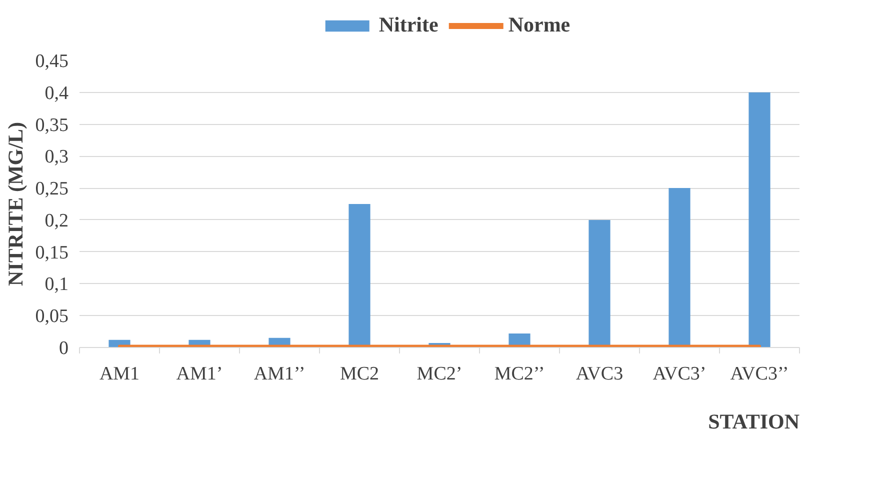 The height and width of the screenshot is (492, 888). Describe the element at coordinates (15, 204) in the screenshot. I see `y-axis-title: NITRITE (MG/L)` at that location.